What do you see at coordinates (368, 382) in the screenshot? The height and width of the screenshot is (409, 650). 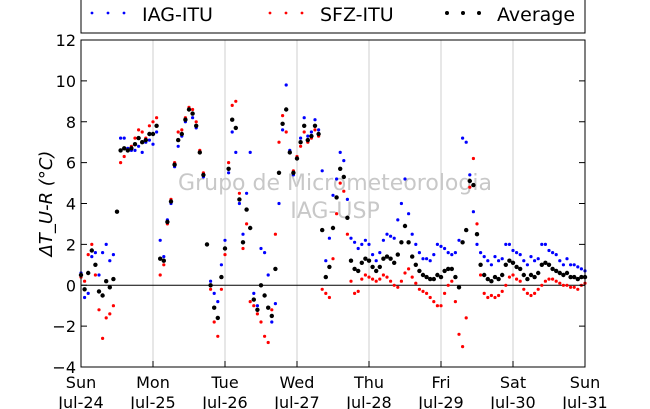 I see `x-tick-label-day: Thu` at bounding box center [368, 382].